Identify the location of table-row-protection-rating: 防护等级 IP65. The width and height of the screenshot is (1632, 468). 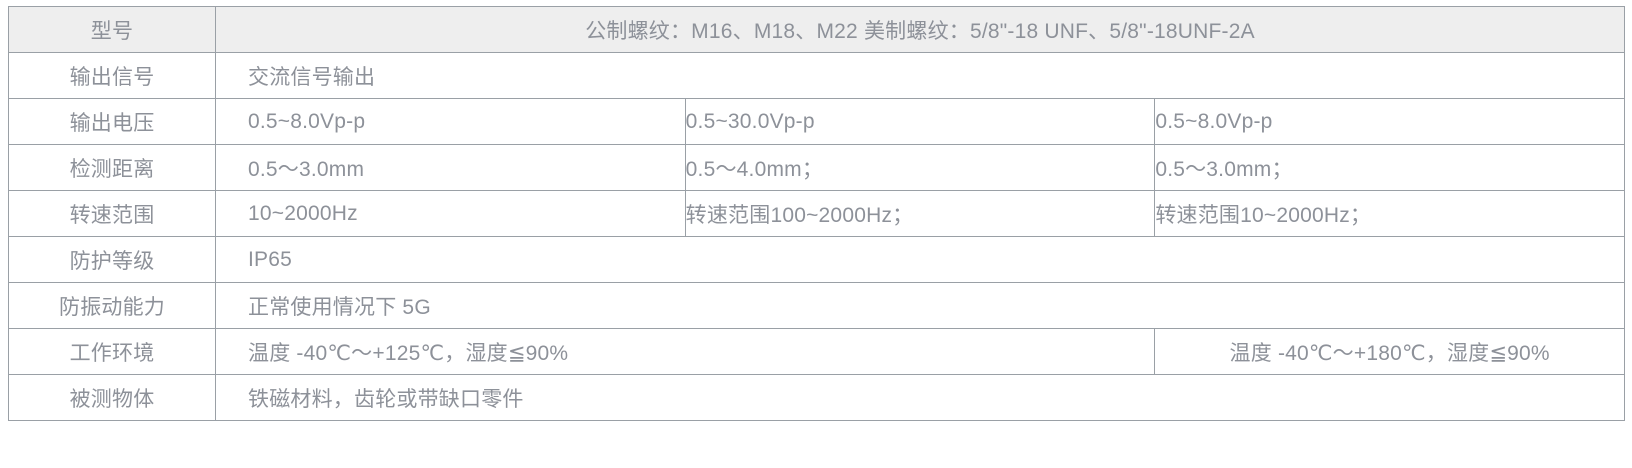
(816, 259).